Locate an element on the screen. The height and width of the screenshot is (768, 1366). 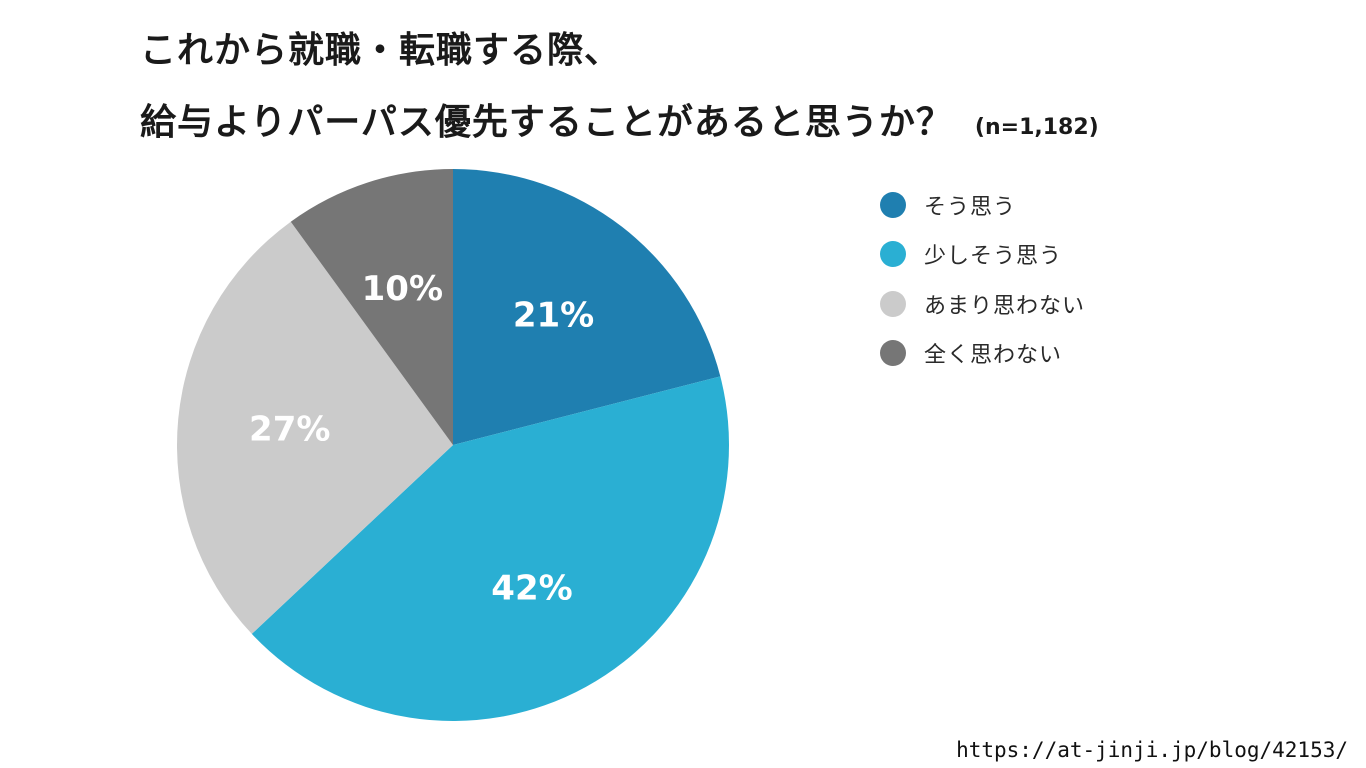
legend-item-4: 全く思わない is located at coordinates (982, 354).